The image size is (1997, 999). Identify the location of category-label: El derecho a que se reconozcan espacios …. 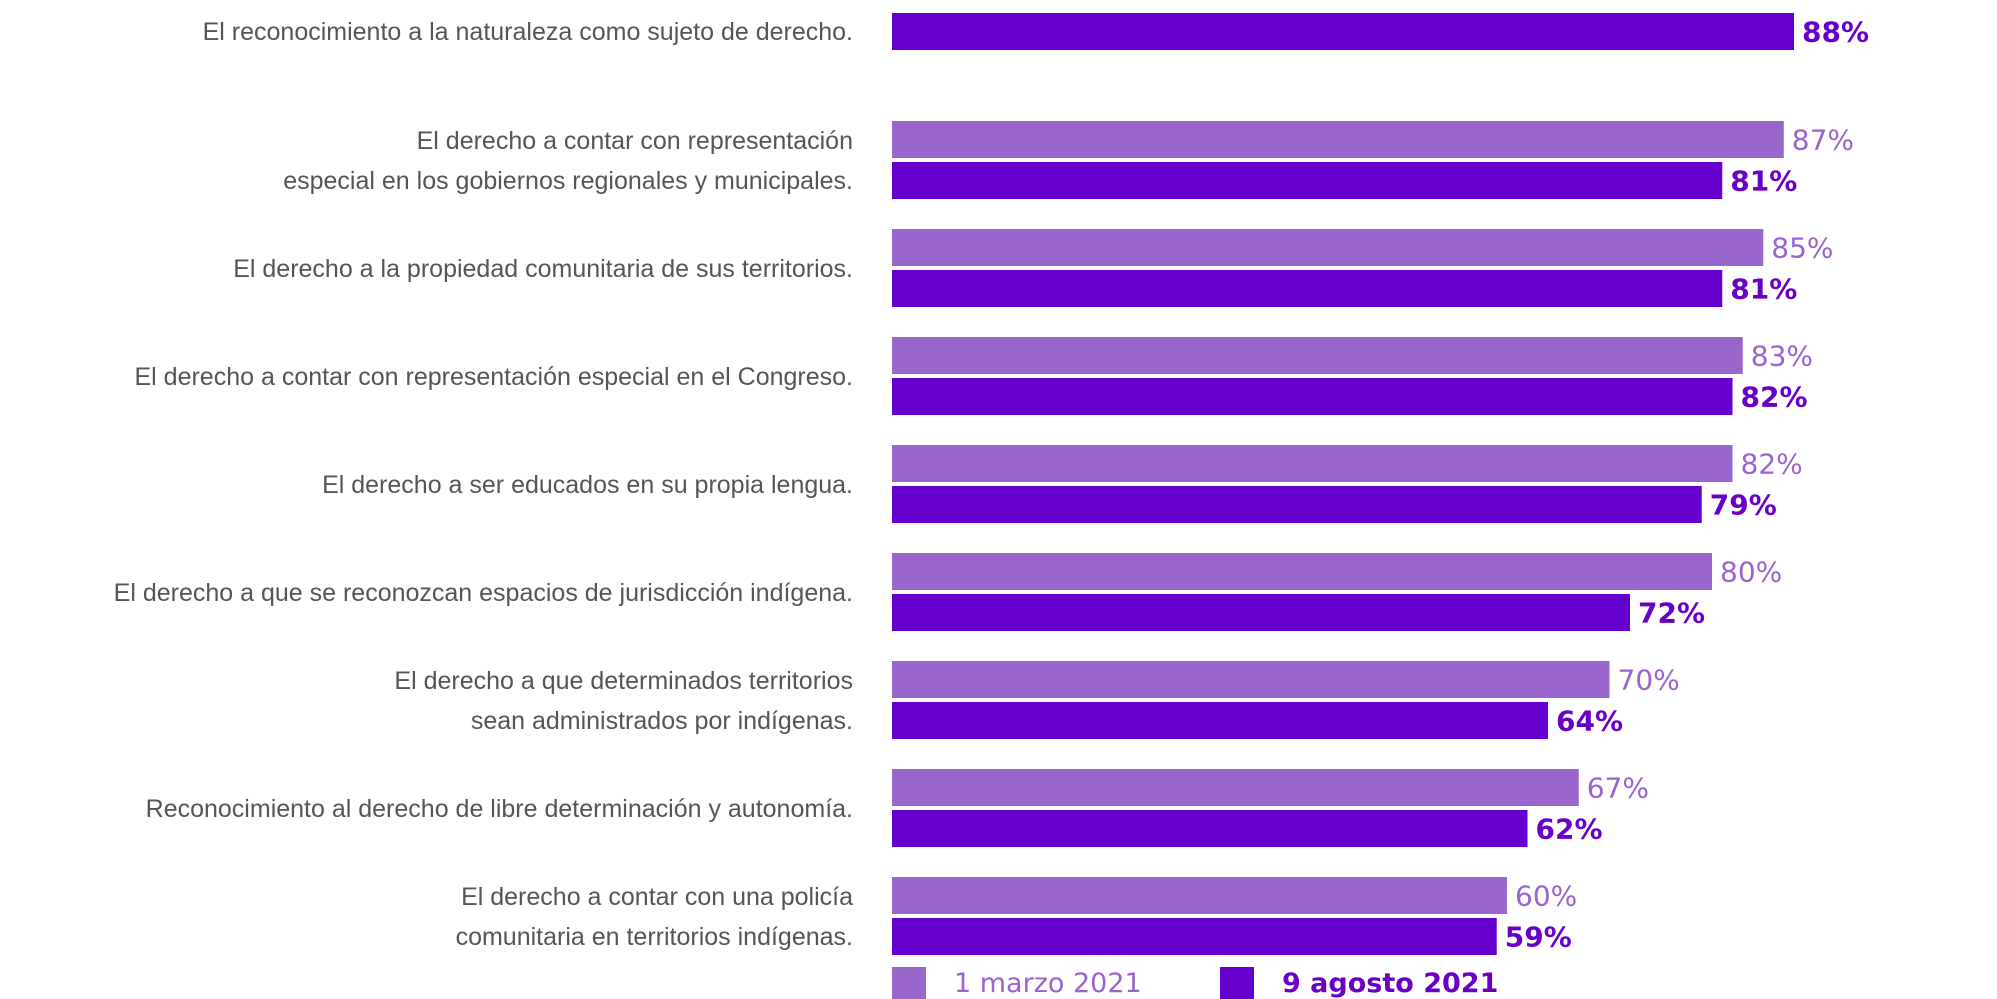
(483, 593).